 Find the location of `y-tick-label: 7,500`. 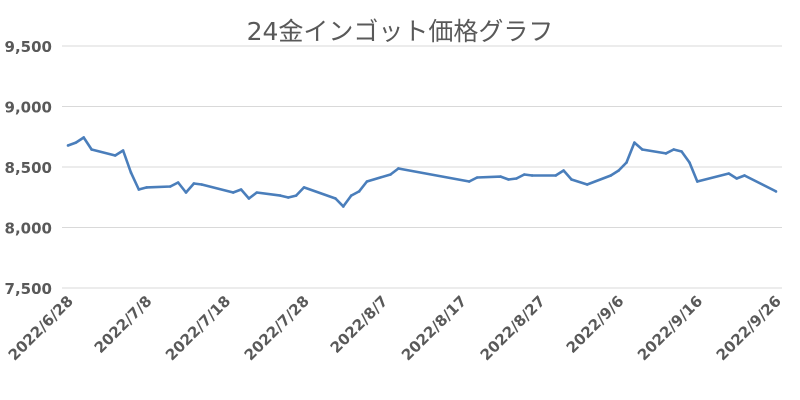

y-tick-label: 7,500 is located at coordinates (28, 289).